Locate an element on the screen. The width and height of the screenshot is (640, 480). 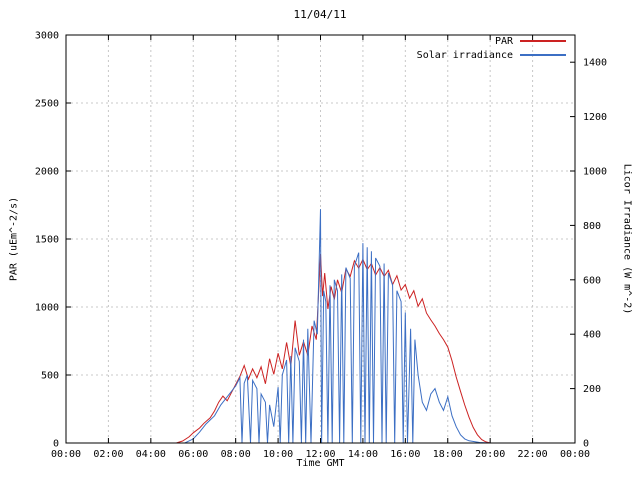
legend-item-solar: Solar irradiance is located at coordinates (491, 55).